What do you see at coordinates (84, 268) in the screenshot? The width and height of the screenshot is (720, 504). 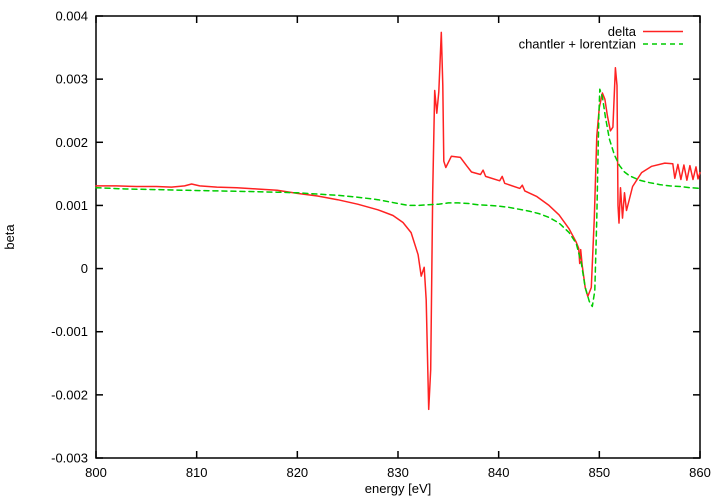 I see `y-tick-label: 0` at bounding box center [84, 268].